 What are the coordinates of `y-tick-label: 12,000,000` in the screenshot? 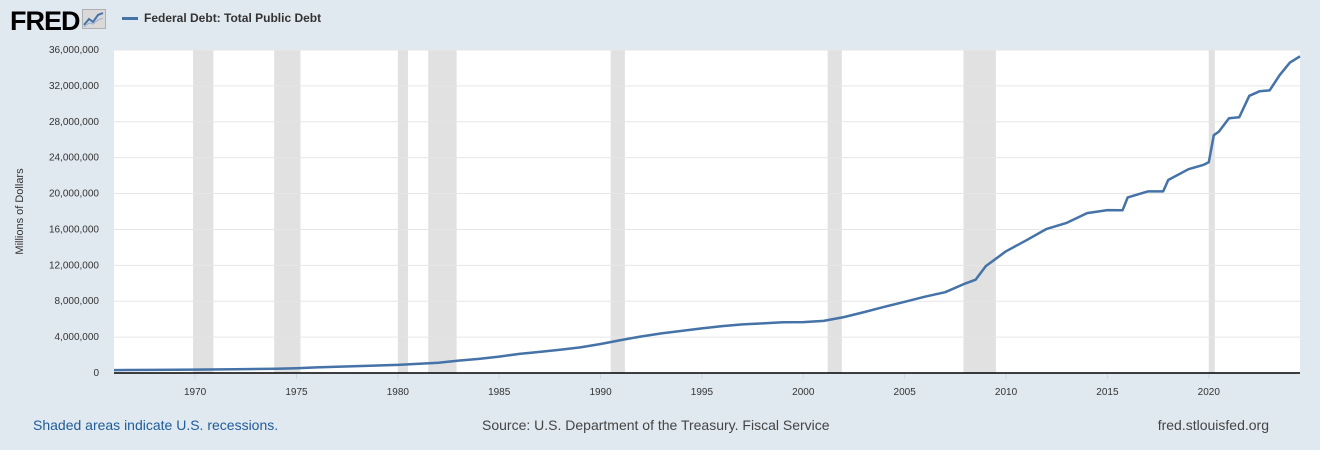 It's located at (74, 265).